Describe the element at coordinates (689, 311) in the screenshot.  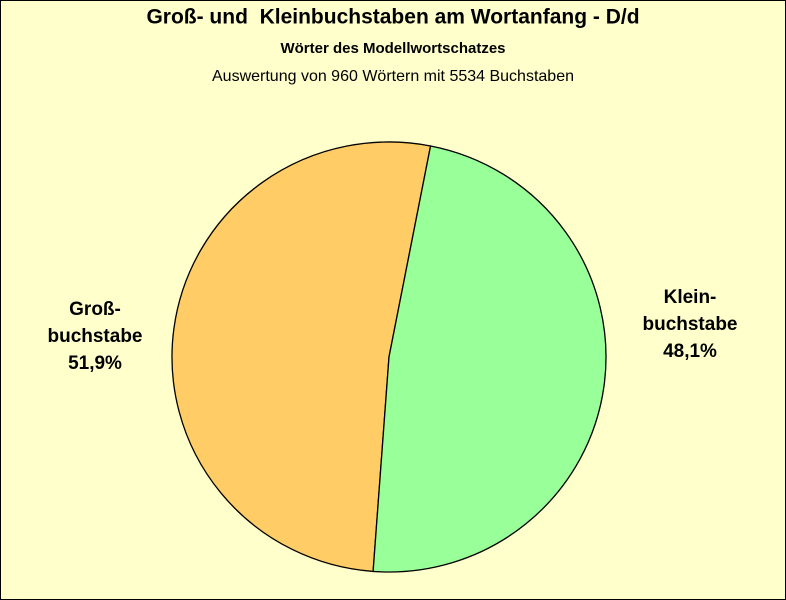
I see `slice-label: Klein-buchstabe` at that location.